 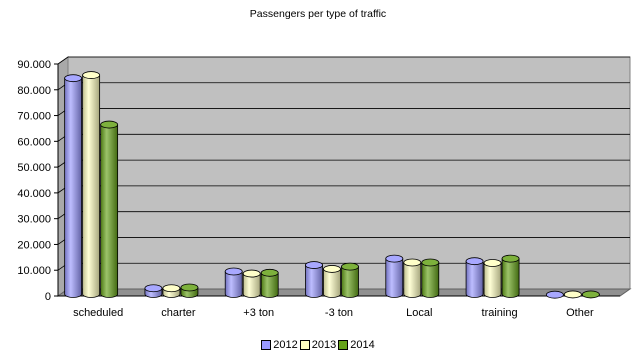 I want to click on y-tick-label: 20.000, so click(x=34, y=245).